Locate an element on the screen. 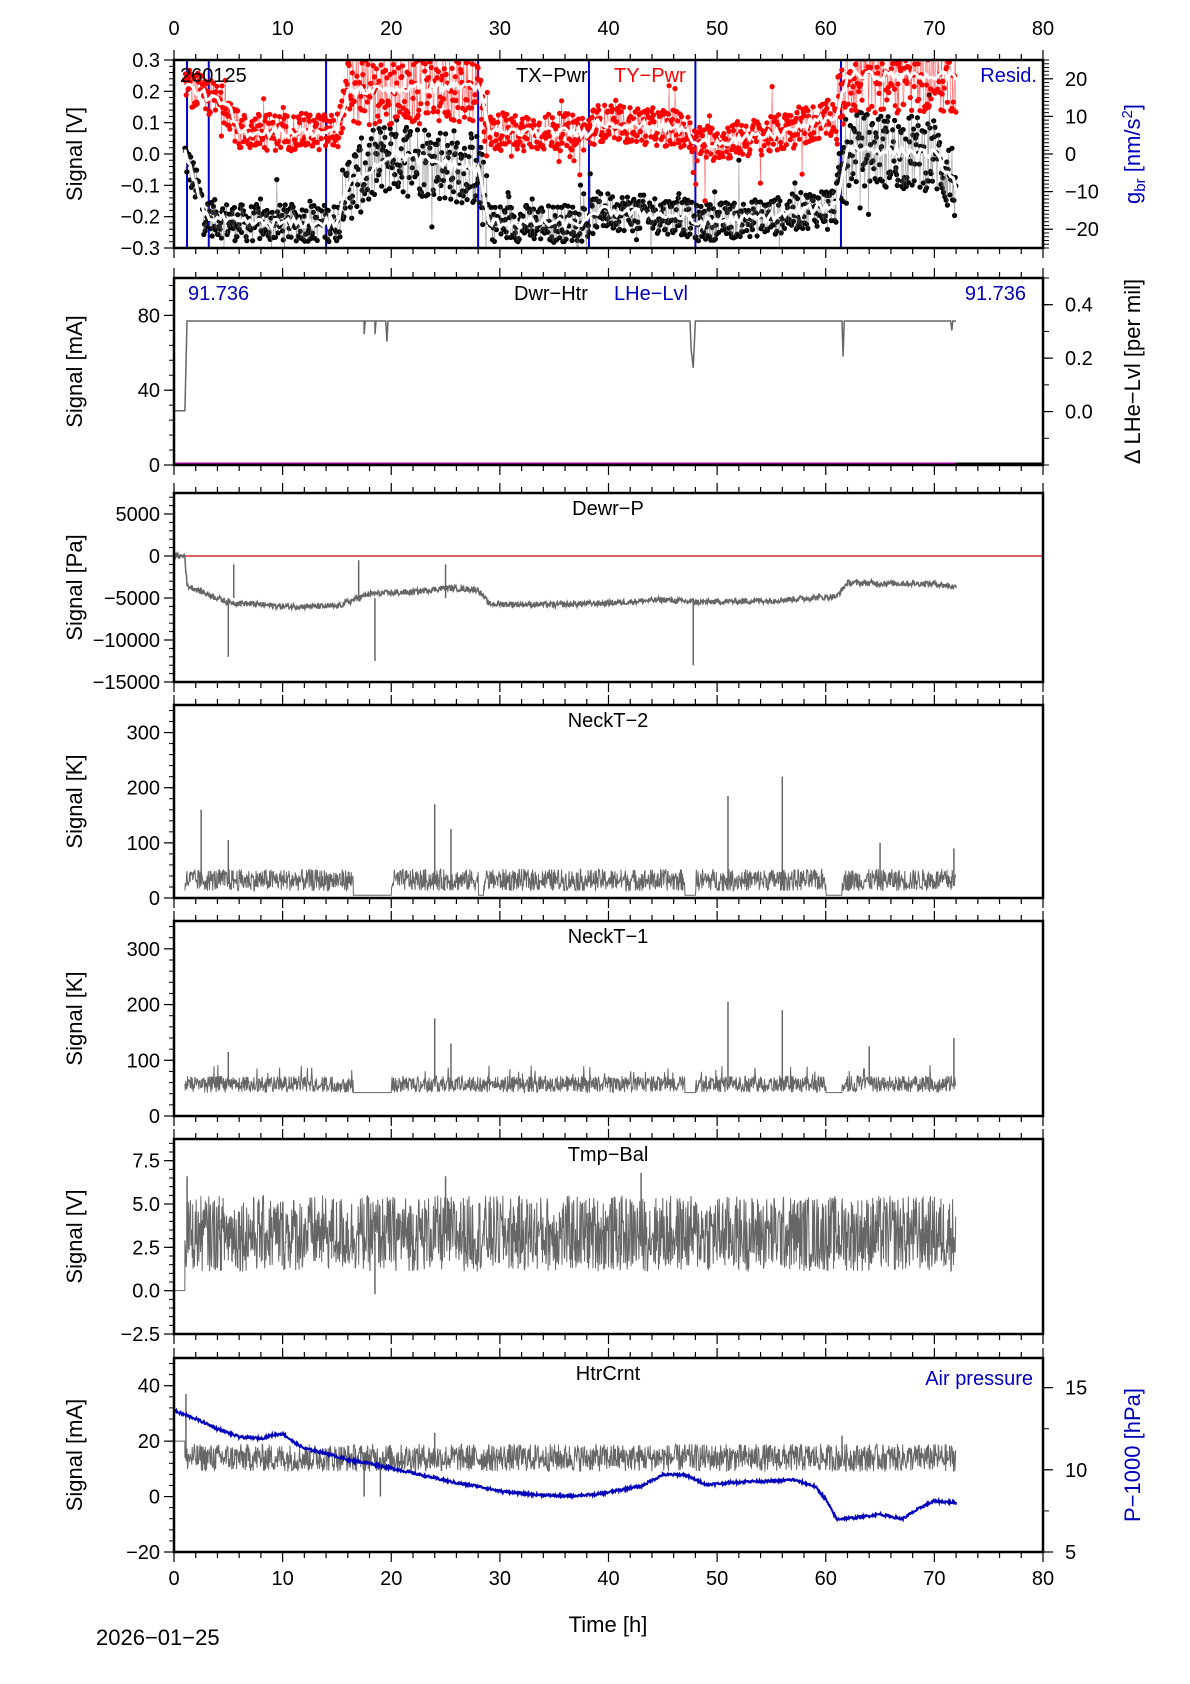  panel-title: Tmp−Bal is located at coordinates (608, 1155).